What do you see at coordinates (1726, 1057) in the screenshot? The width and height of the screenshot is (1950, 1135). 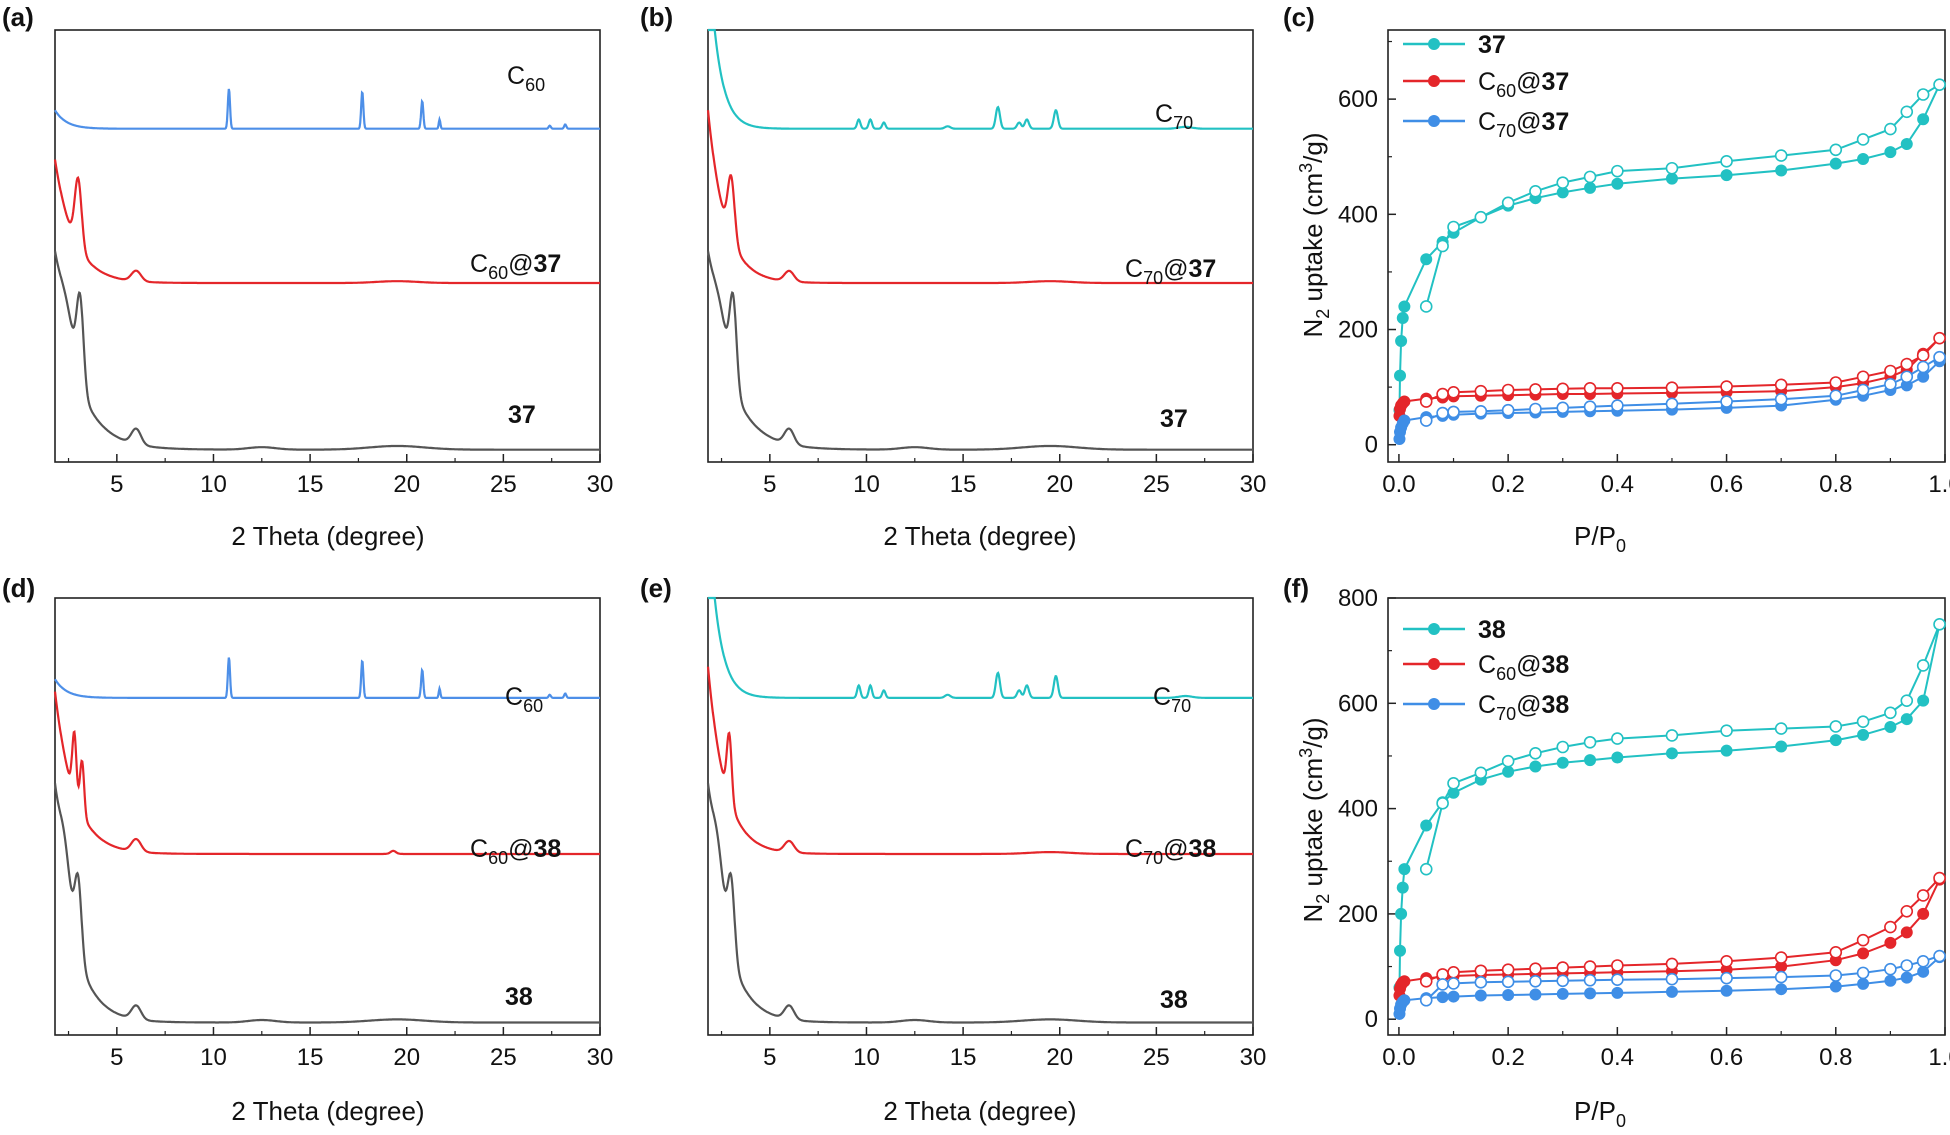 I see `x-tick-label: 0.6` at bounding box center [1726, 1057].